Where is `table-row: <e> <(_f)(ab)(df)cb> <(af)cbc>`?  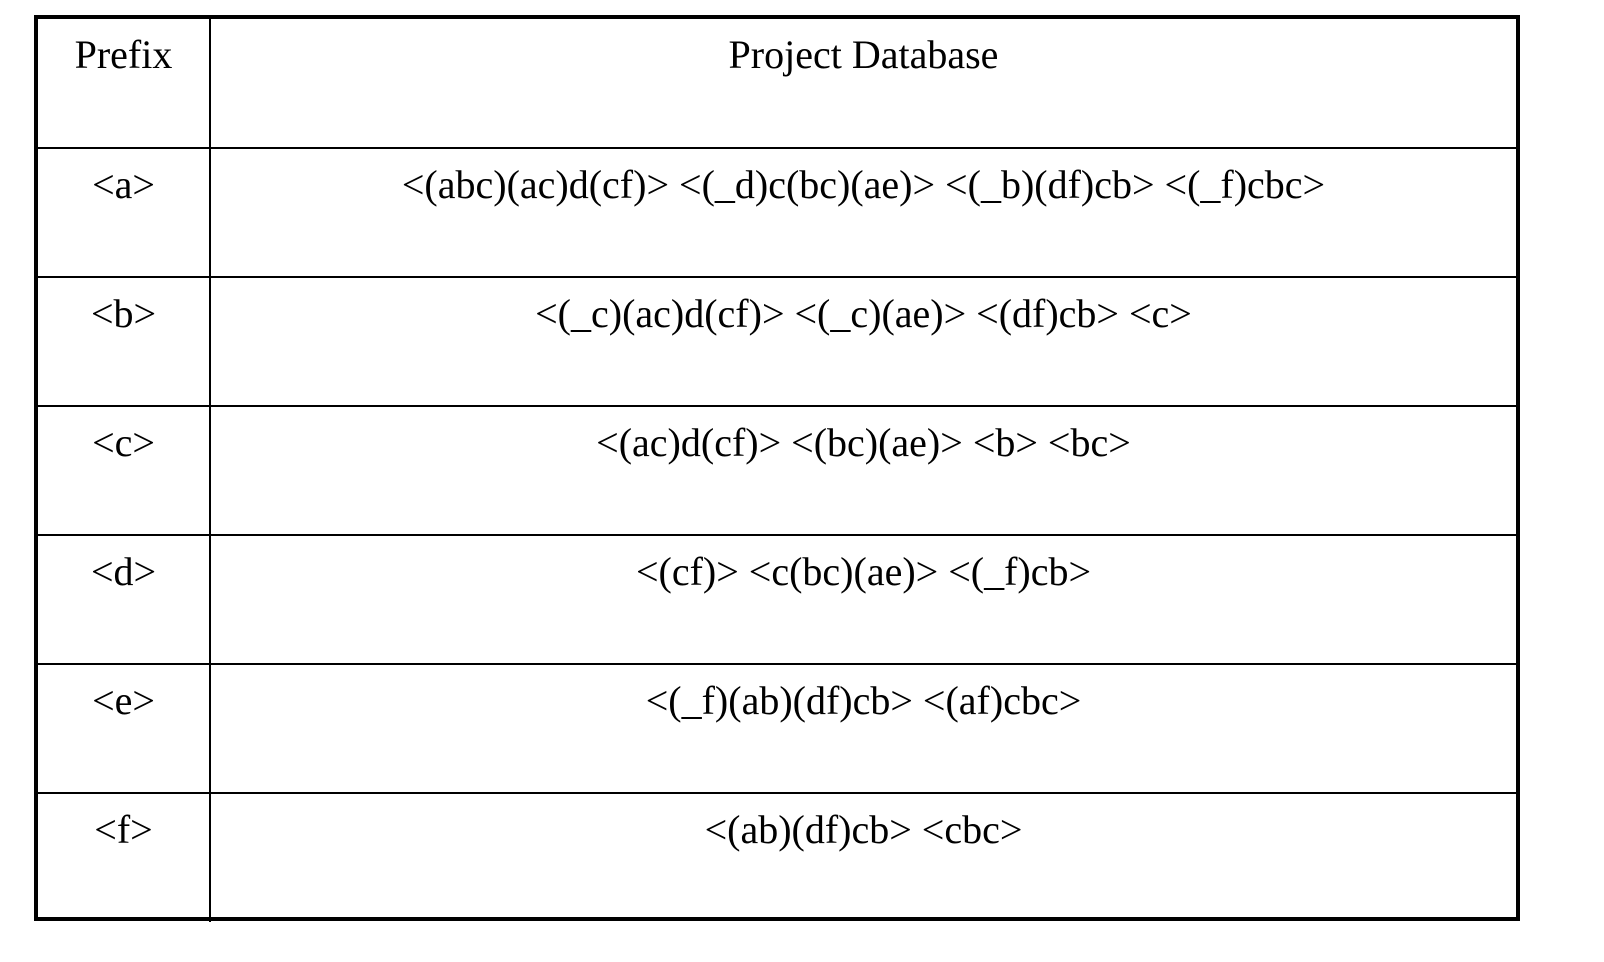
table-row: <e> <(_f)(ab)(df)cb> <(af)cbc> is located at coordinates (777, 728).